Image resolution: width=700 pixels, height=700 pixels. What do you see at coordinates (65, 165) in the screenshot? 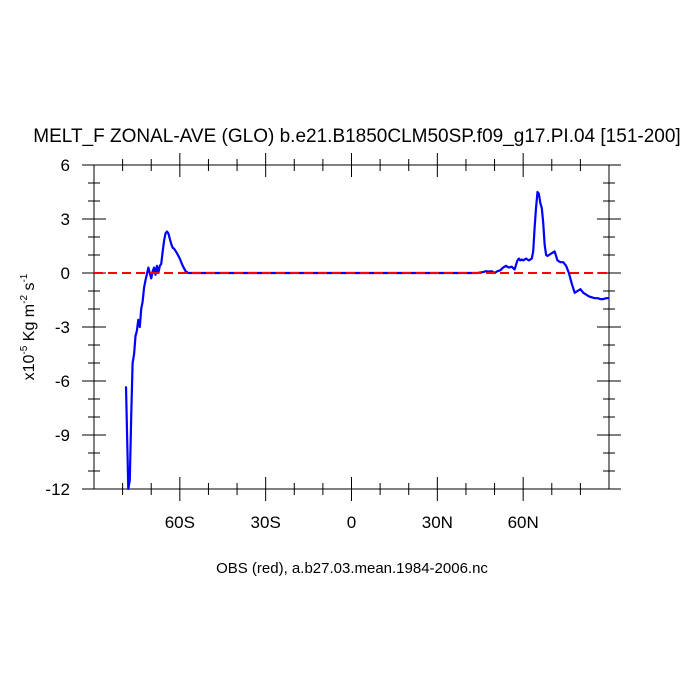
I see `y-tick-label: 6` at bounding box center [65, 165].